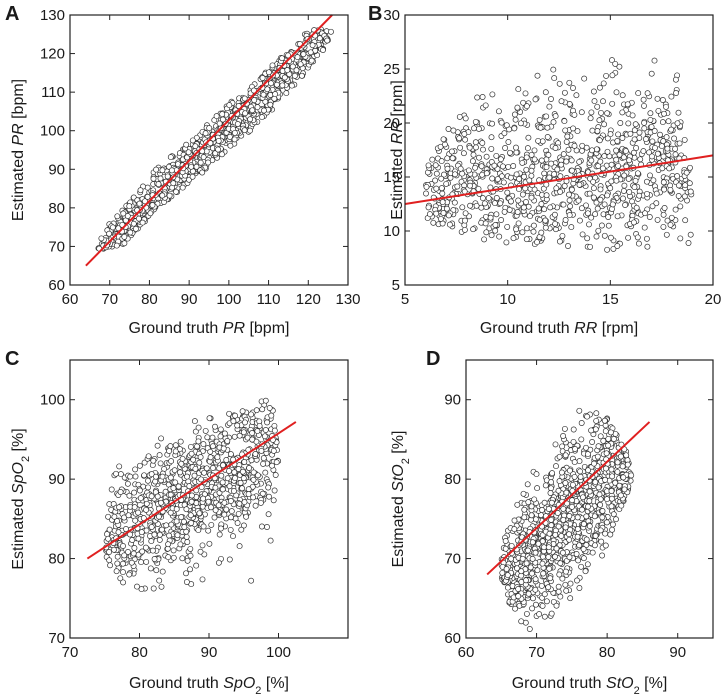 The image size is (726, 698). Describe the element at coordinates (401, 499) in the screenshot. I see `y-axis-label-d: Estimated StO2 [%]` at that location.